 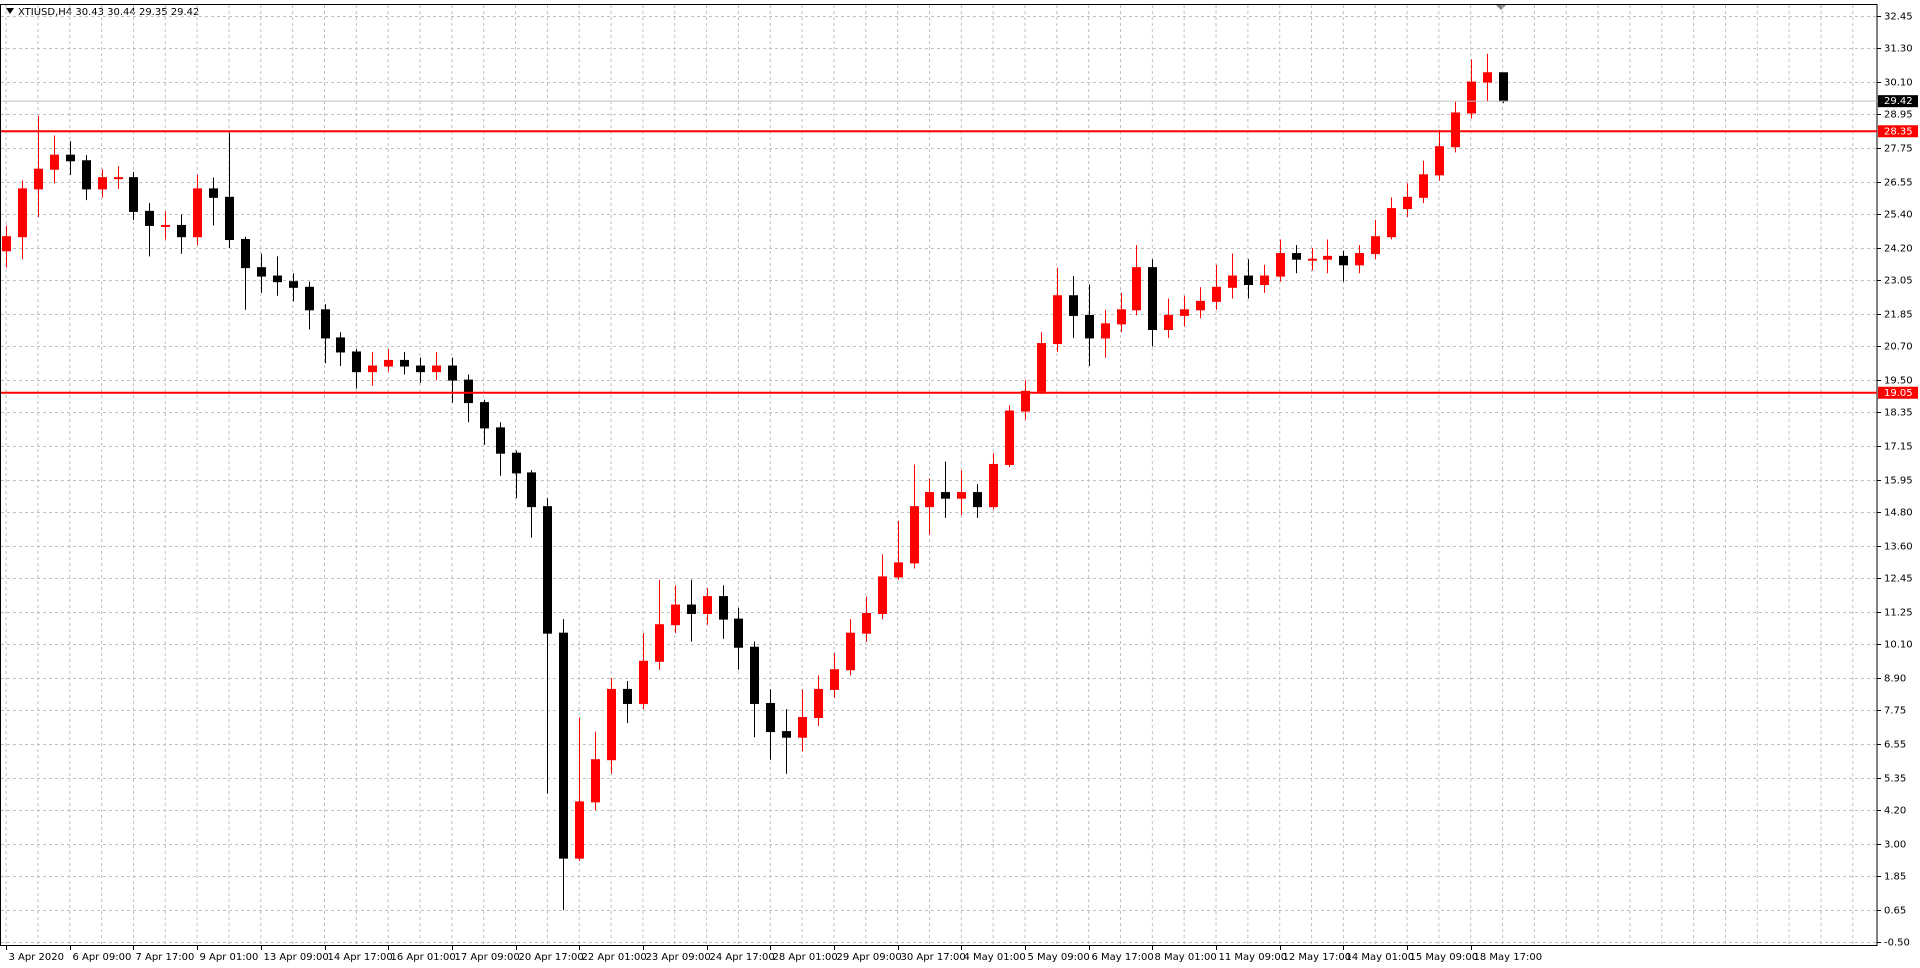 What do you see at coordinates (1898, 149) in the screenshot?
I see `y-tick-label: 27.75` at bounding box center [1898, 149].